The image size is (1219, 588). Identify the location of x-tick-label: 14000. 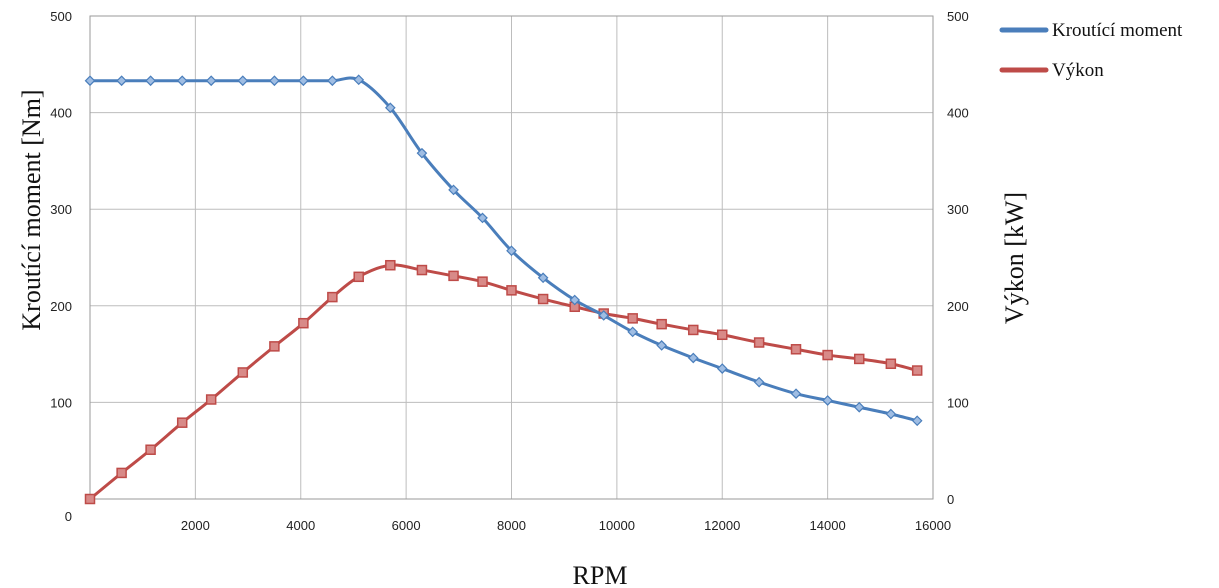
(828, 525).